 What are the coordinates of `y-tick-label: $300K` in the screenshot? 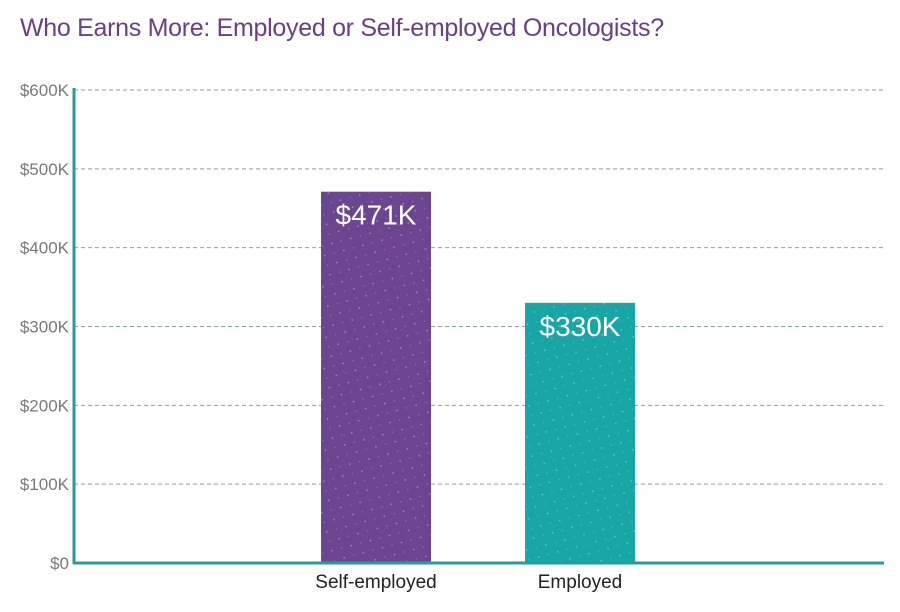 It's located at (45, 327).